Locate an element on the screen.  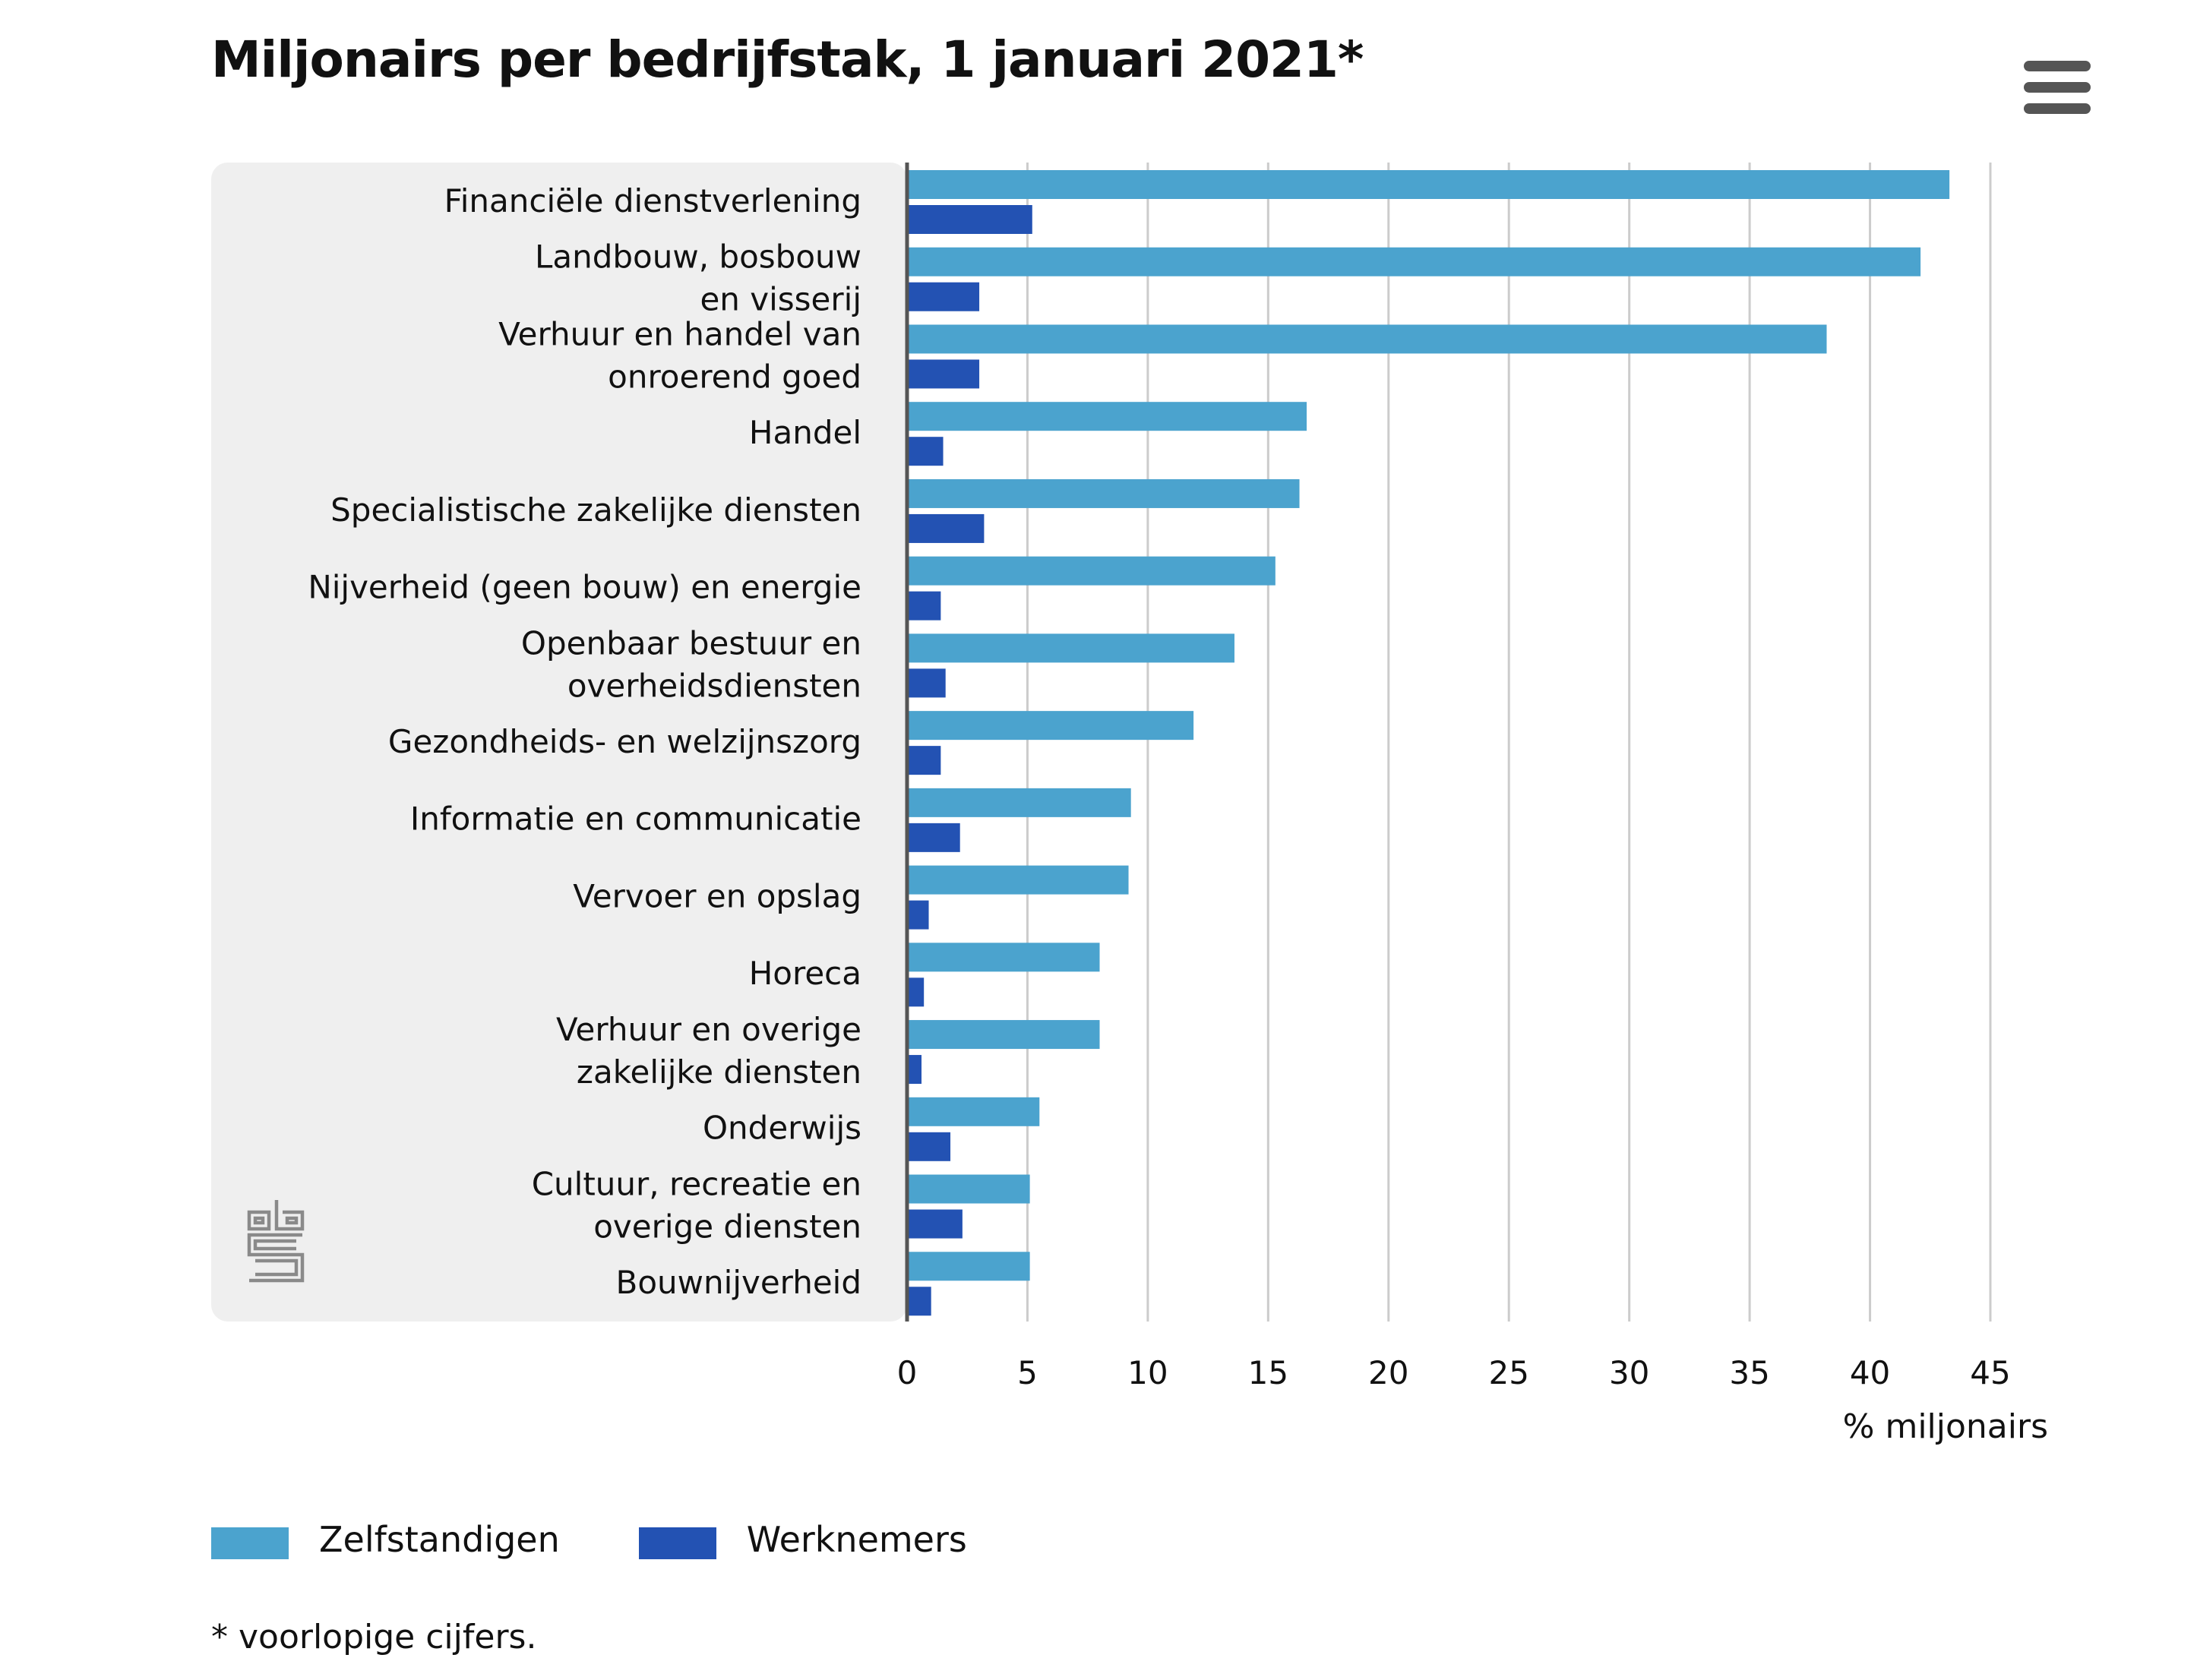
x-tick-label: 15 is located at coordinates (1268, 1372).